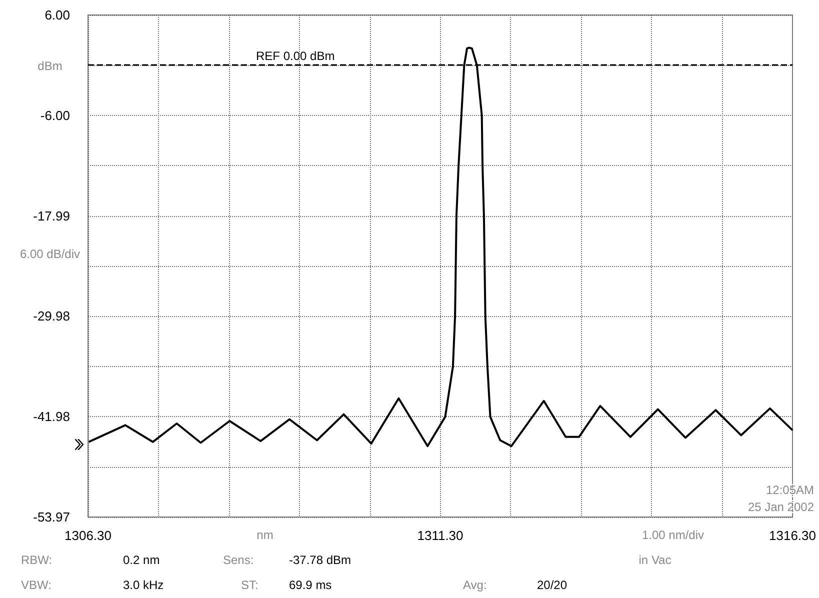 This screenshot has height=598, width=819. Describe the element at coordinates (440, 535) in the screenshot. I see `x-tick-label: 1311.30` at that location.